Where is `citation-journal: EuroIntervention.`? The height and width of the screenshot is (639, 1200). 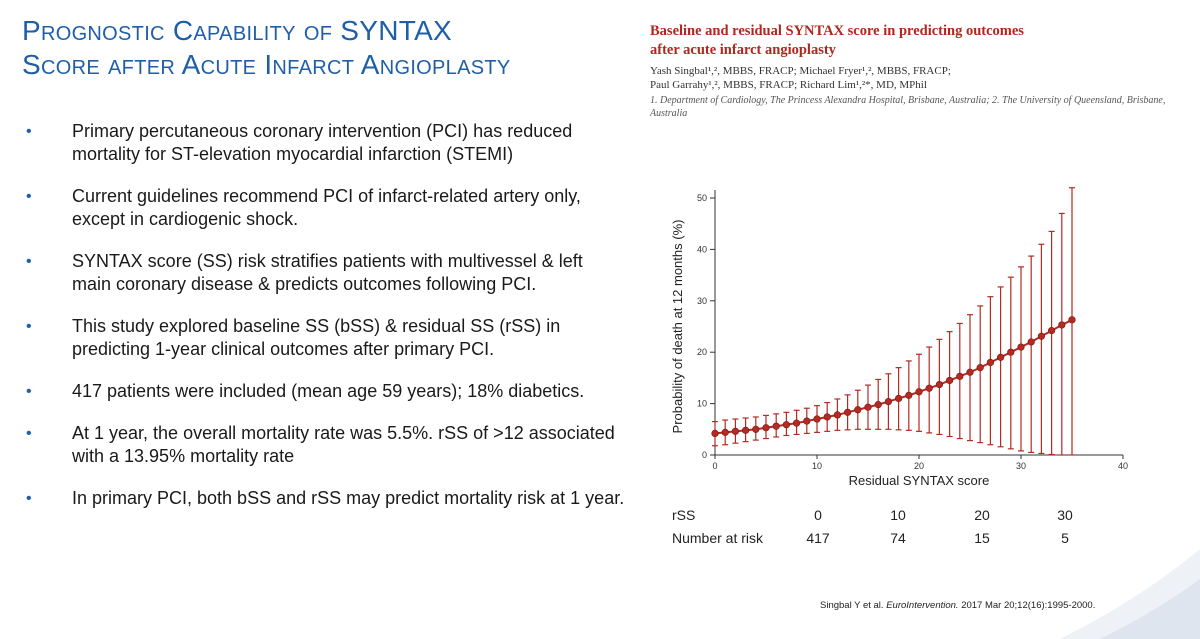 citation-journal: EuroIntervention. is located at coordinates (922, 605).